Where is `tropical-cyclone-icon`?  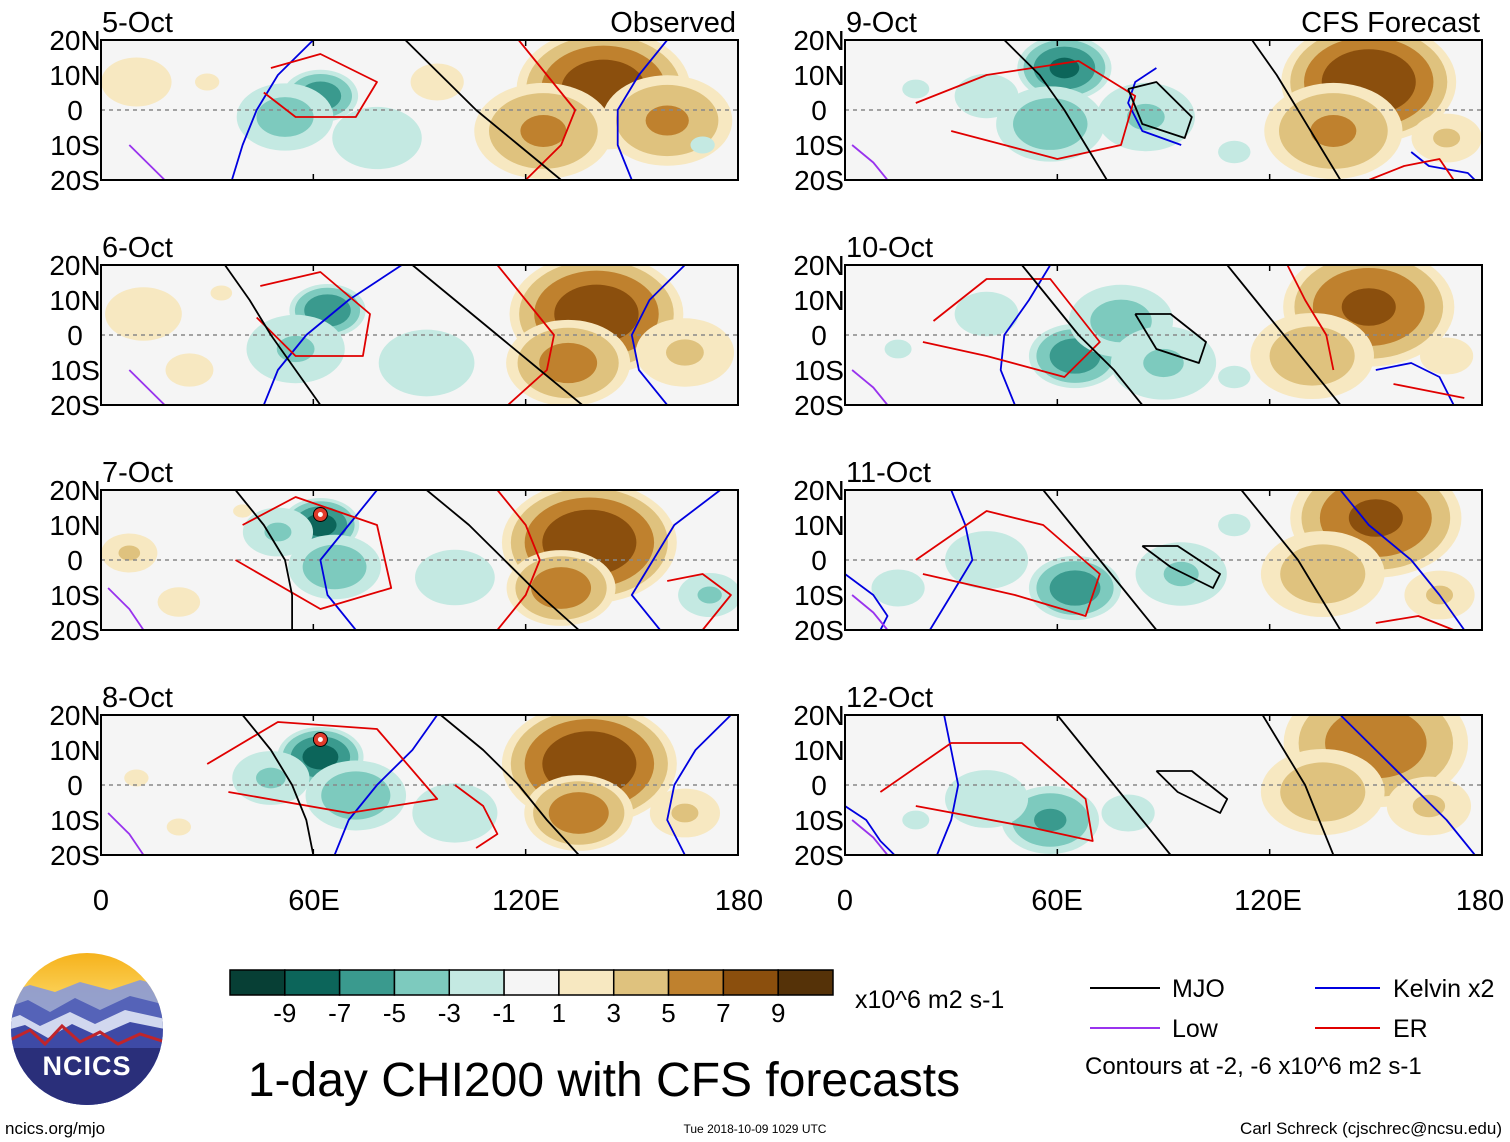 tropical-cyclone-icon is located at coordinates (320, 739).